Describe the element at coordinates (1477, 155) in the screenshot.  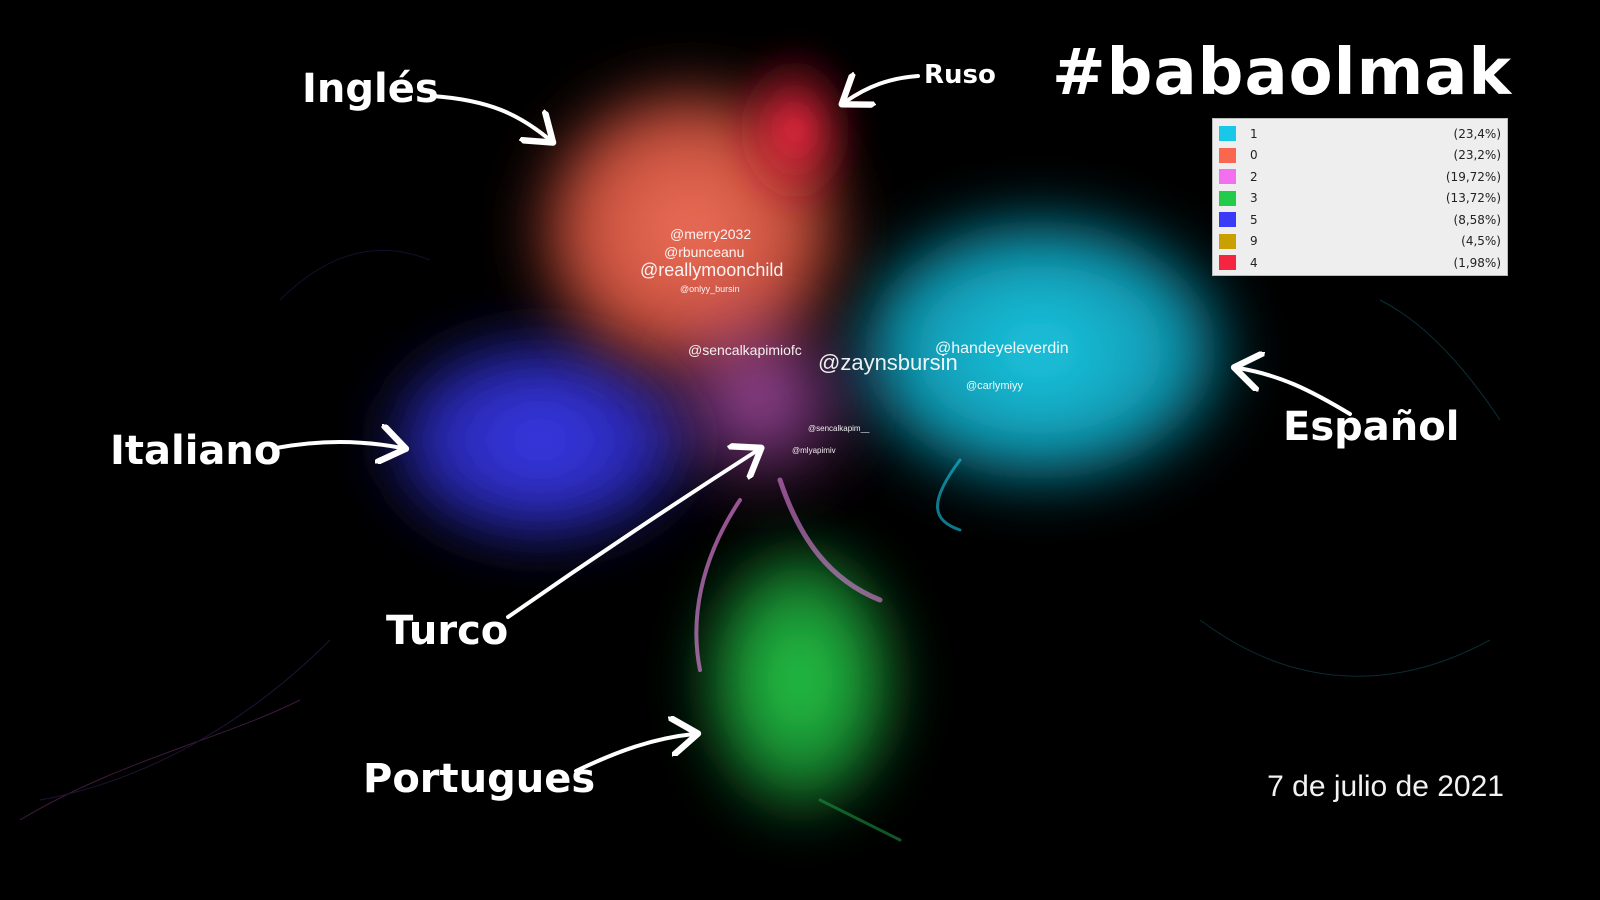
I see `legend-percent: (23,2%)` at that location.